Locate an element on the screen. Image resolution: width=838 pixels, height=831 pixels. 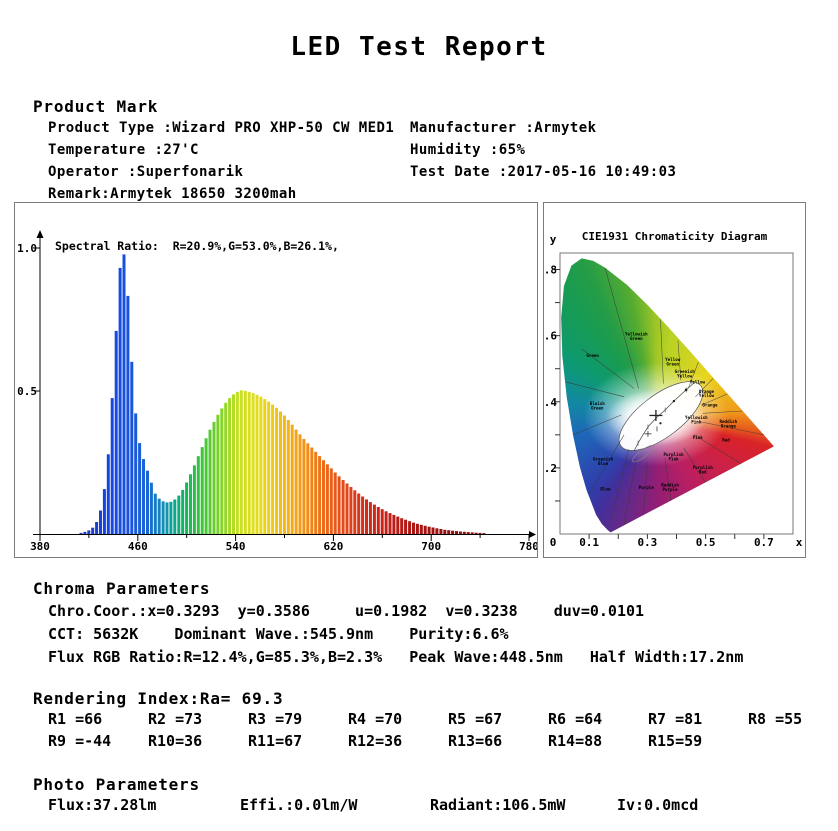
svg-text: .6 is located at coordinates (550, 336).